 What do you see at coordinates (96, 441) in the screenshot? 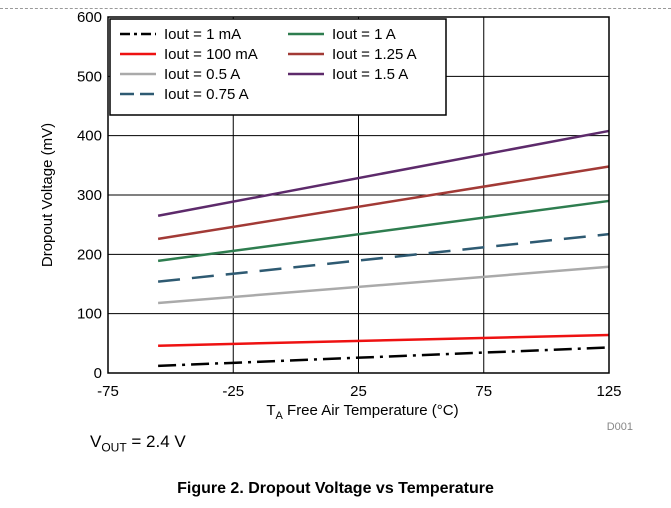
I see `vout-prefix: V` at bounding box center [96, 441].